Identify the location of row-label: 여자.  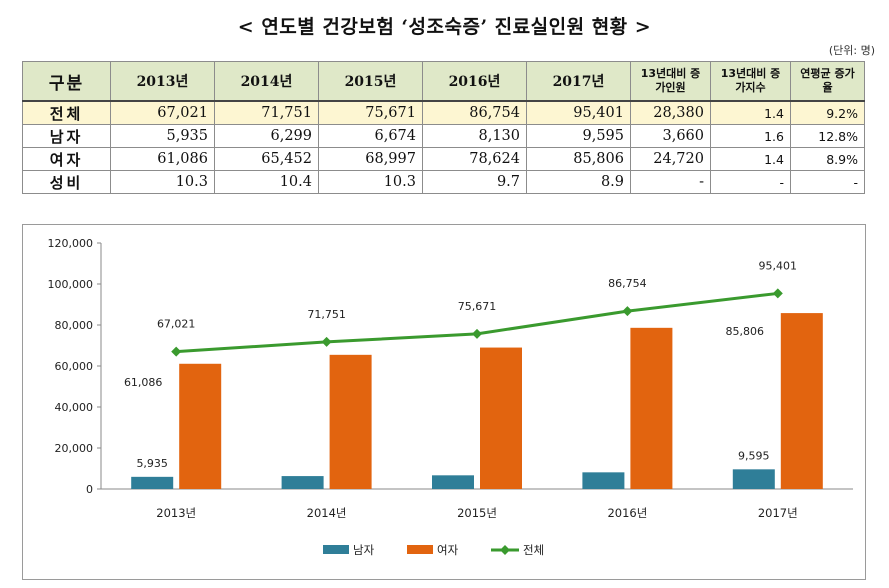
(66, 159).